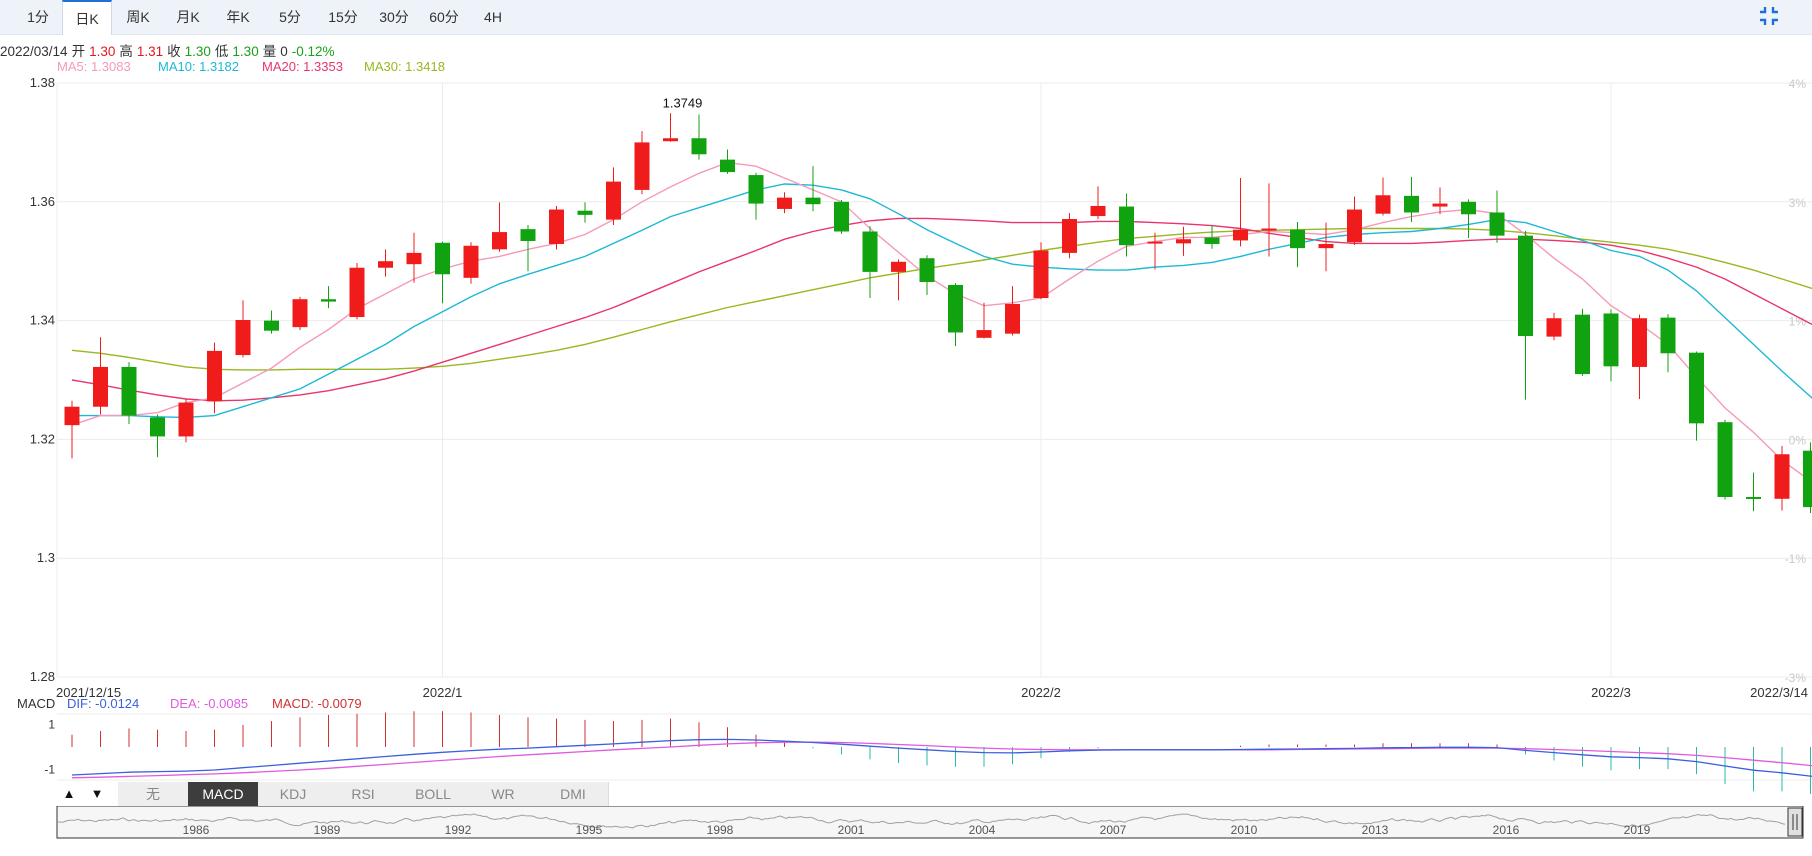 This screenshot has width=1812, height=856. Describe the element at coordinates (1113, 830) in the screenshot. I see `navigator-year-label: 2007` at that location.